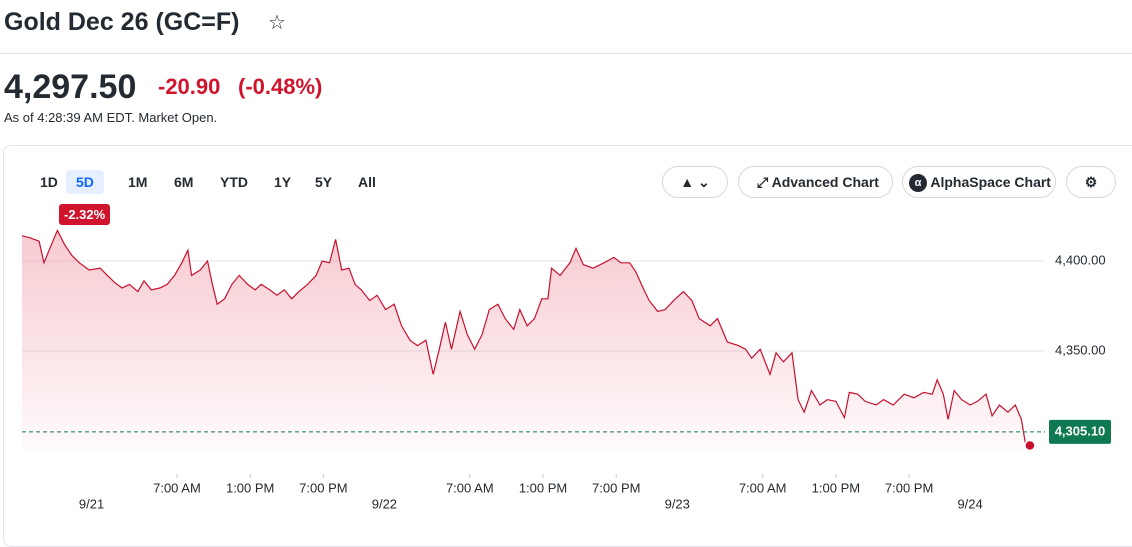  I want to click on settings-button: ⚙, so click(1091, 182).